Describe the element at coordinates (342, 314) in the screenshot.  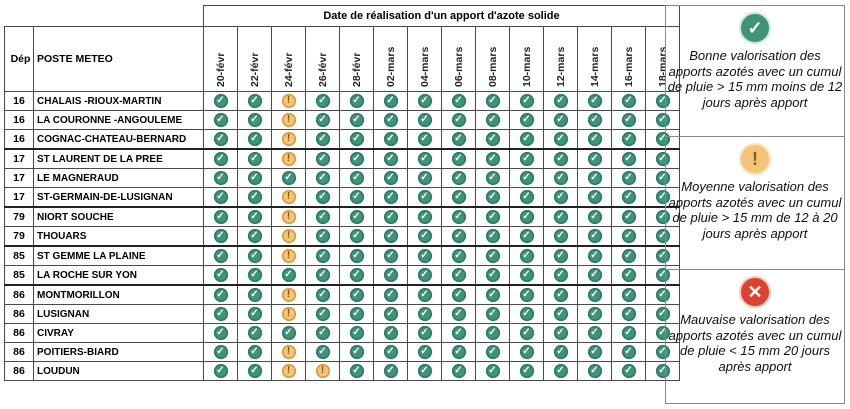
I see `table-row: 86 LUSIGNAN ✓ ✓! ✓ ✓ ✓ ✓ ✓ ✓ ✓ ✓ ✓ ✓ ✓` at that location.